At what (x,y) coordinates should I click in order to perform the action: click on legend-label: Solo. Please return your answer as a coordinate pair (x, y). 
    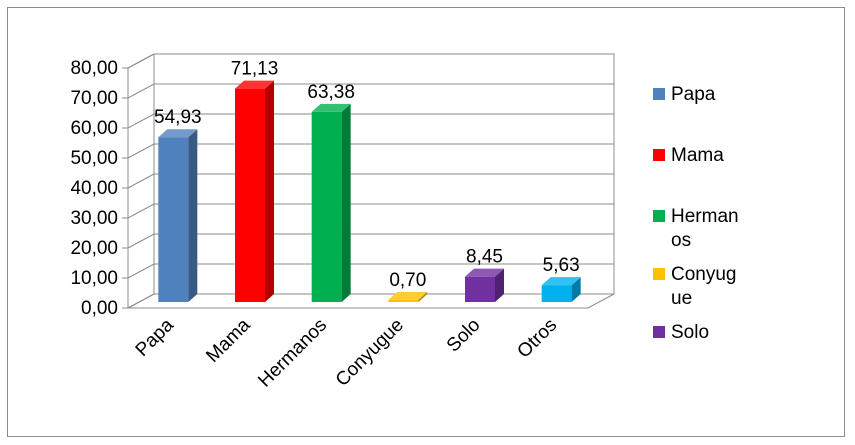
    Looking at the image, I should click on (690, 332).